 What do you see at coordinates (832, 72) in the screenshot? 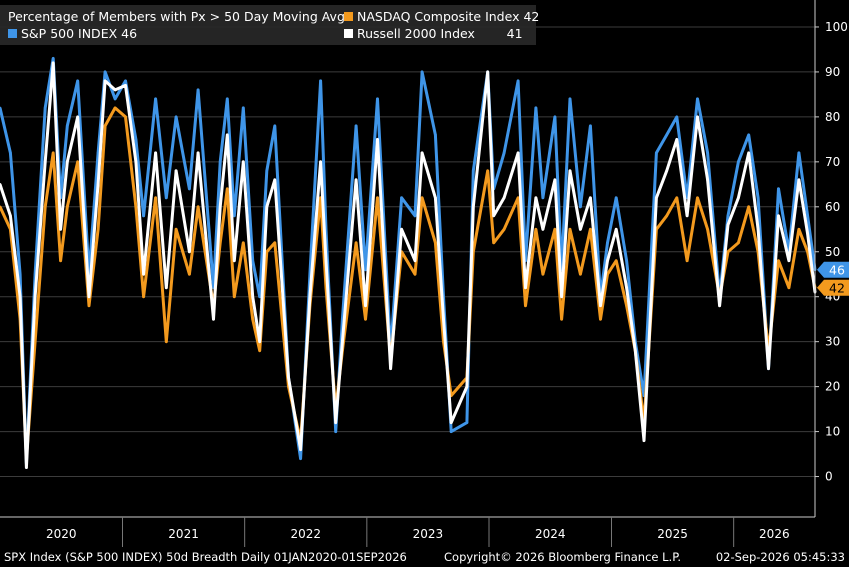
I see `y-tick-label-90: 90` at bounding box center [832, 72].